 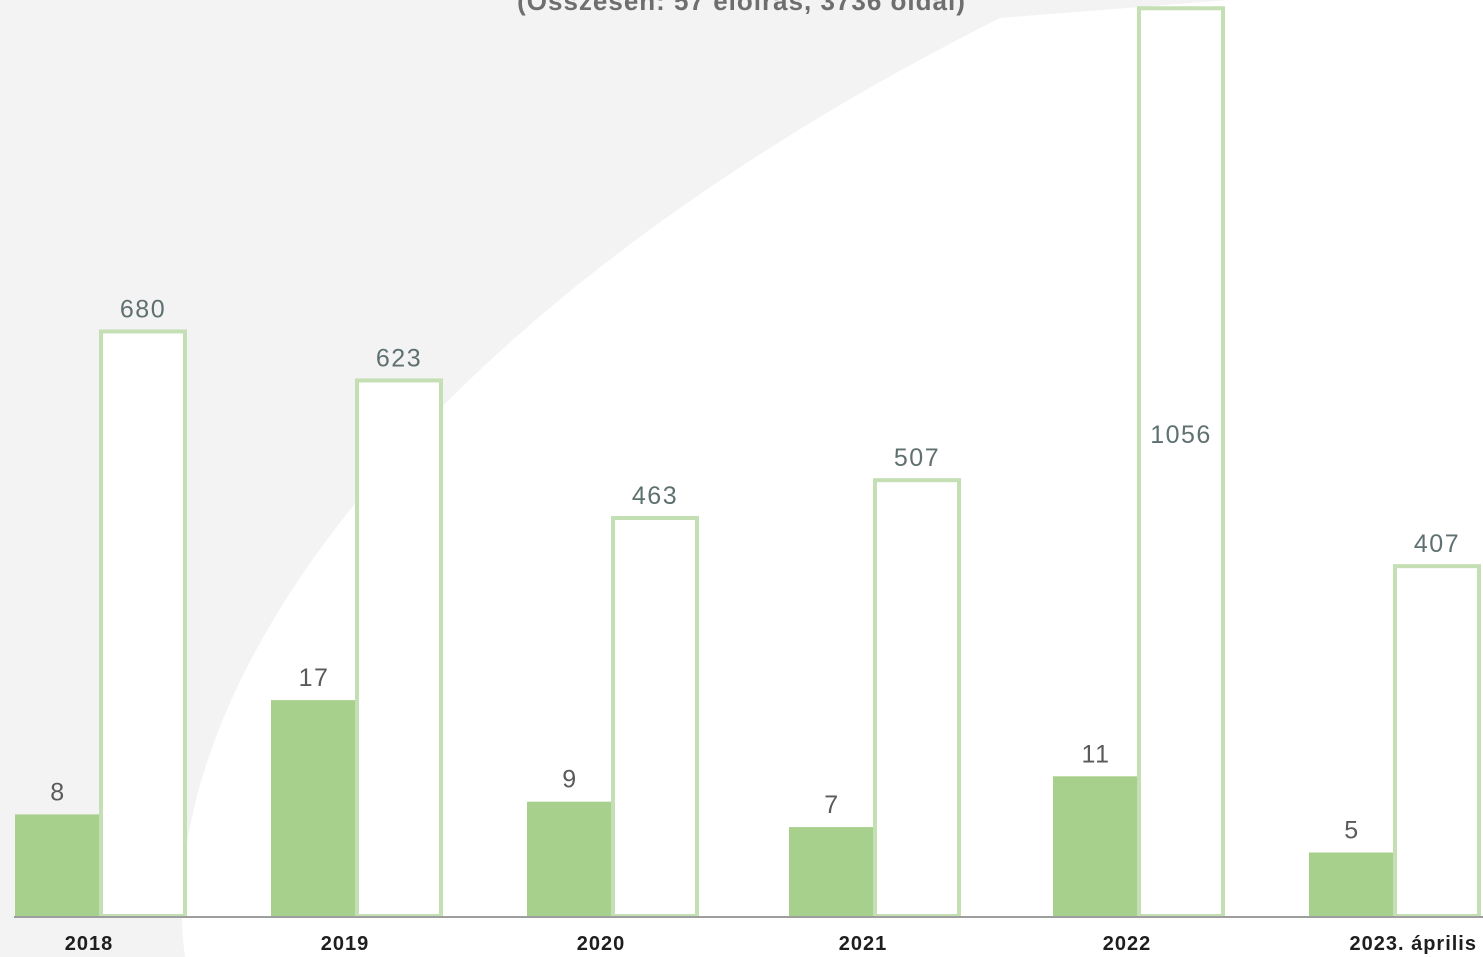 What do you see at coordinates (917, 458) in the screenshot?
I see `label-pages-4: 507` at bounding box center [917, 458].